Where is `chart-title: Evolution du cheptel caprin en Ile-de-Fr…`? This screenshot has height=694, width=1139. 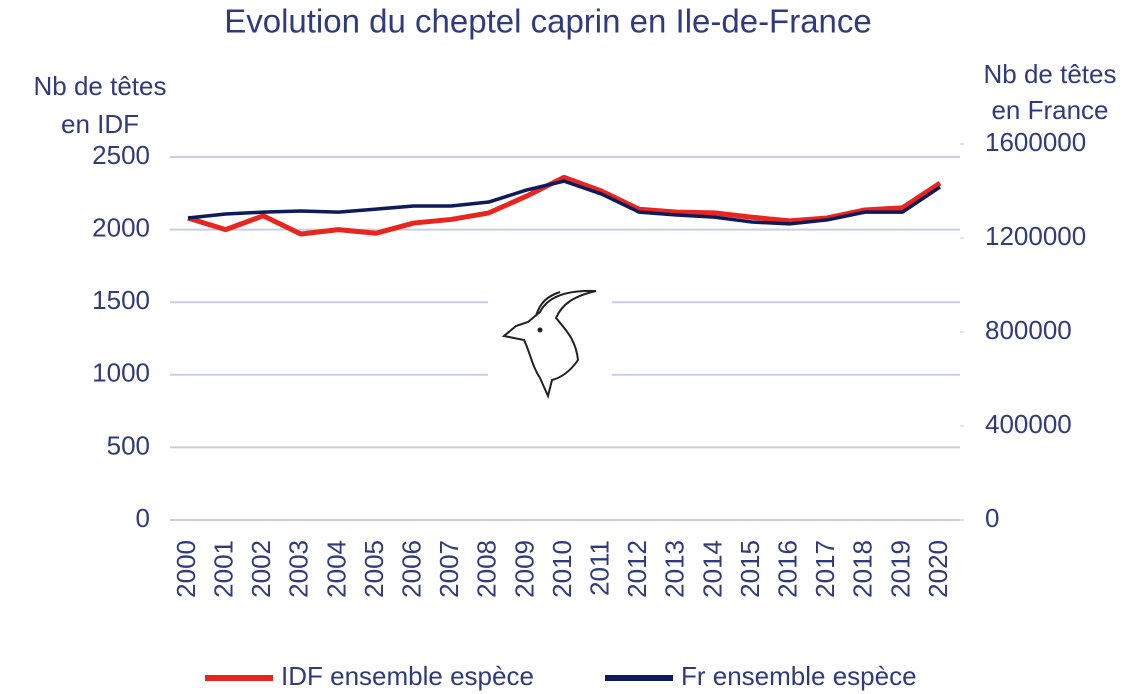 chart-title: Evolution du cheptel caprin en Ile-de-Fr… is located at coordinates (548, 21).